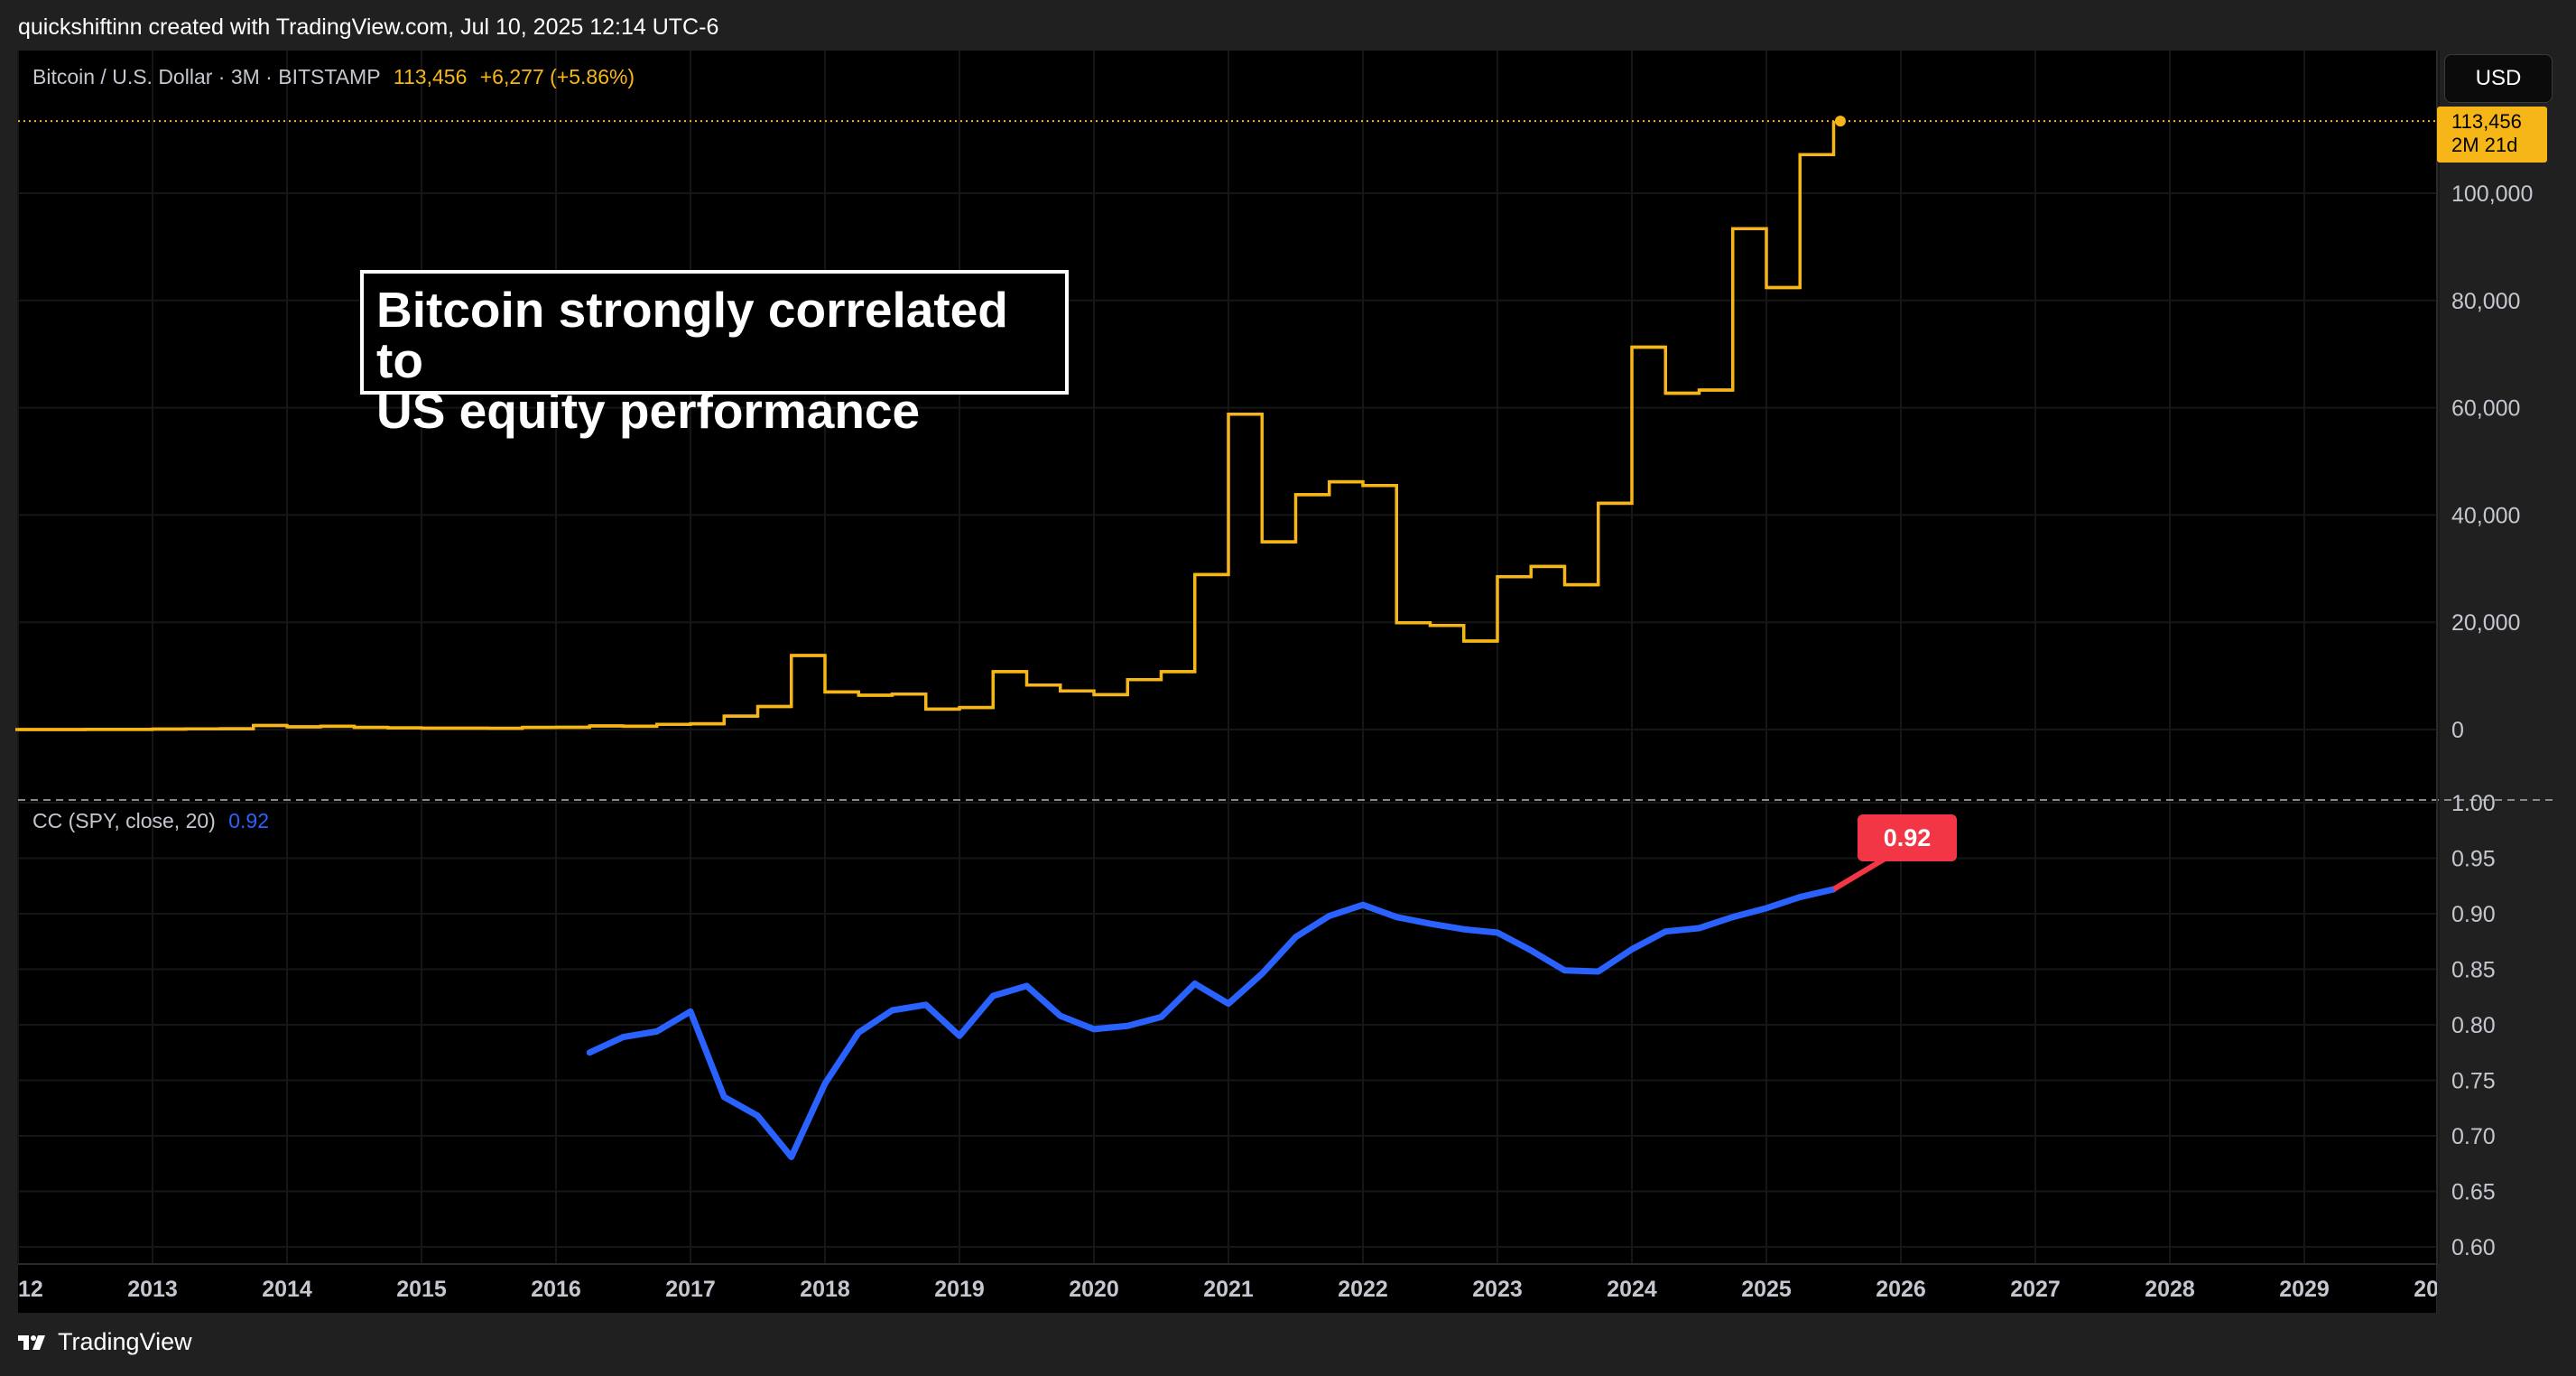 The height and width of the screenshot is (1376, 2576). I want to click on price-legend-symbol: Bitcoin / U.S. Dollar · 3M · BITSTAMP, so click(206, 76).